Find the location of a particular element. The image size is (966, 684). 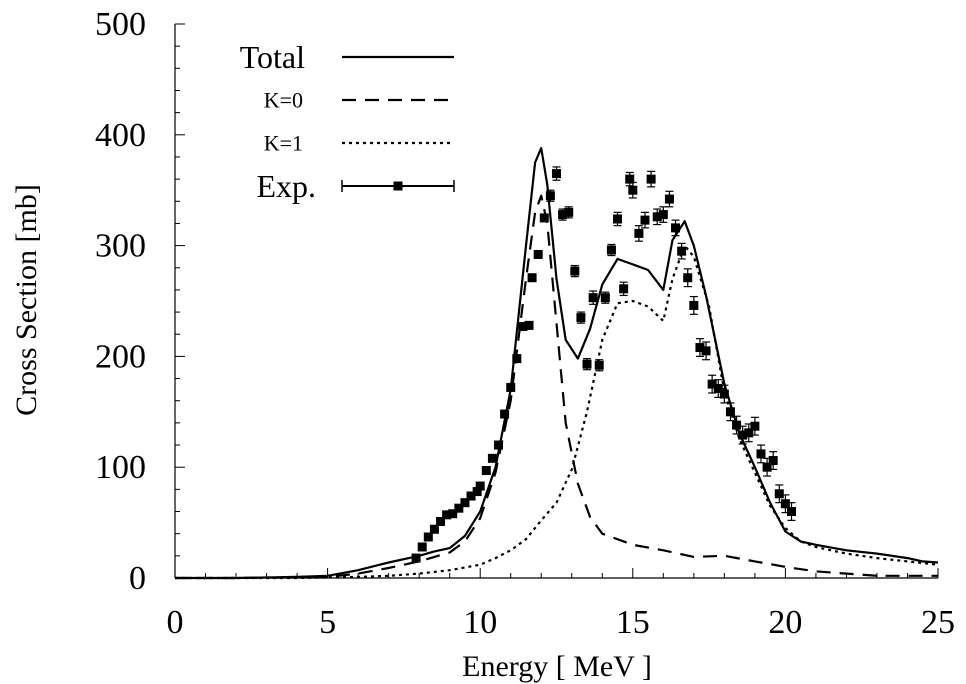

x-axis-label: Energy [ MeV ] is located at coordinates (557, 666).